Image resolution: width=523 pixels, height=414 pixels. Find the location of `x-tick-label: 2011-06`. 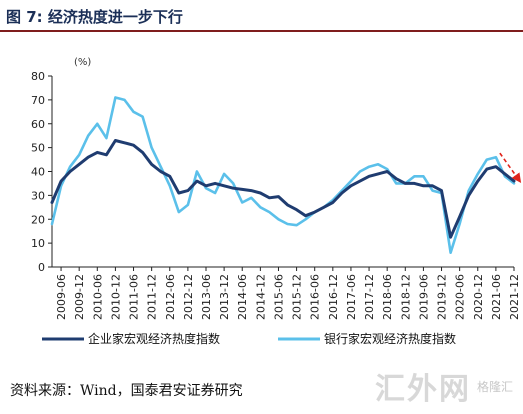

x-tick-label: 2011-06 is located at coordinates (134, 297).